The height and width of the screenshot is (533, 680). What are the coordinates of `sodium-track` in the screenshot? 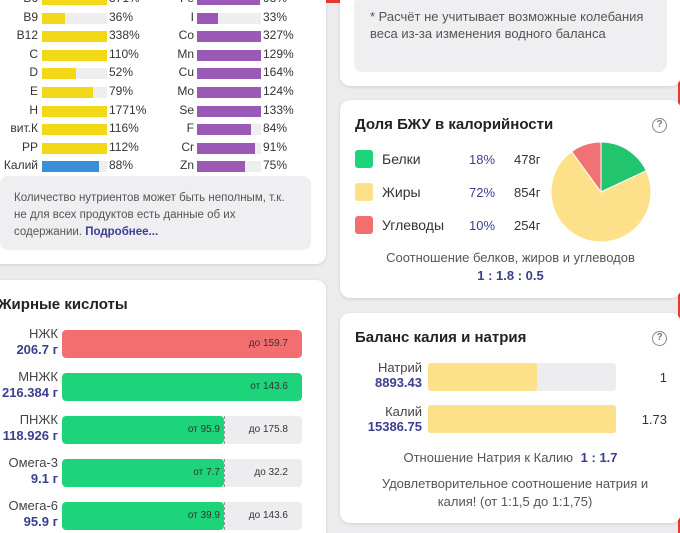 It's located at (522, 377).